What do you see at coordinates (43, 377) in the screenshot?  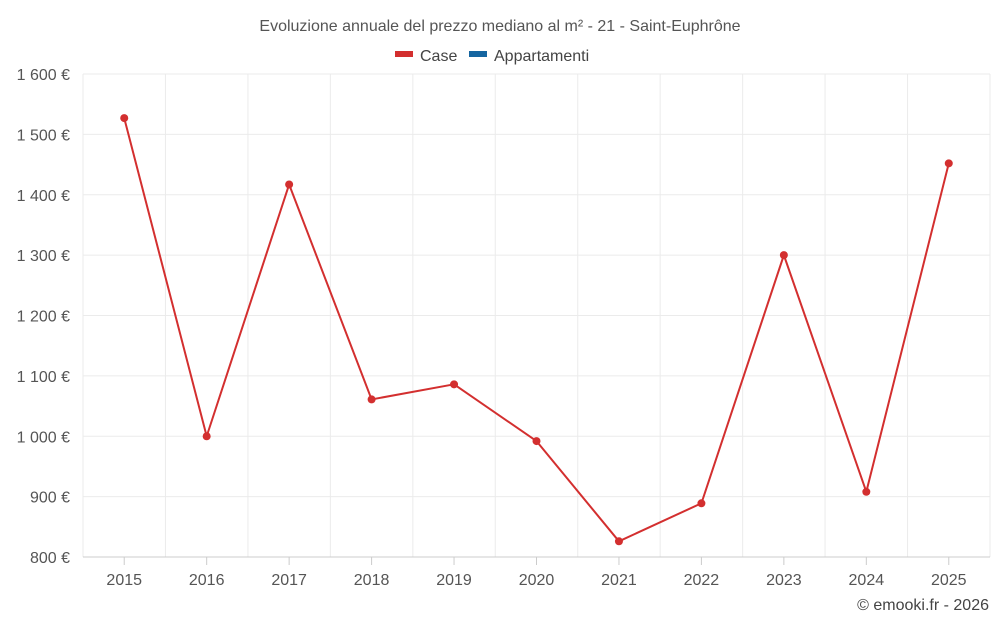 I see `y-tick-label: 1 100 €` at bounding box center [43, 377].